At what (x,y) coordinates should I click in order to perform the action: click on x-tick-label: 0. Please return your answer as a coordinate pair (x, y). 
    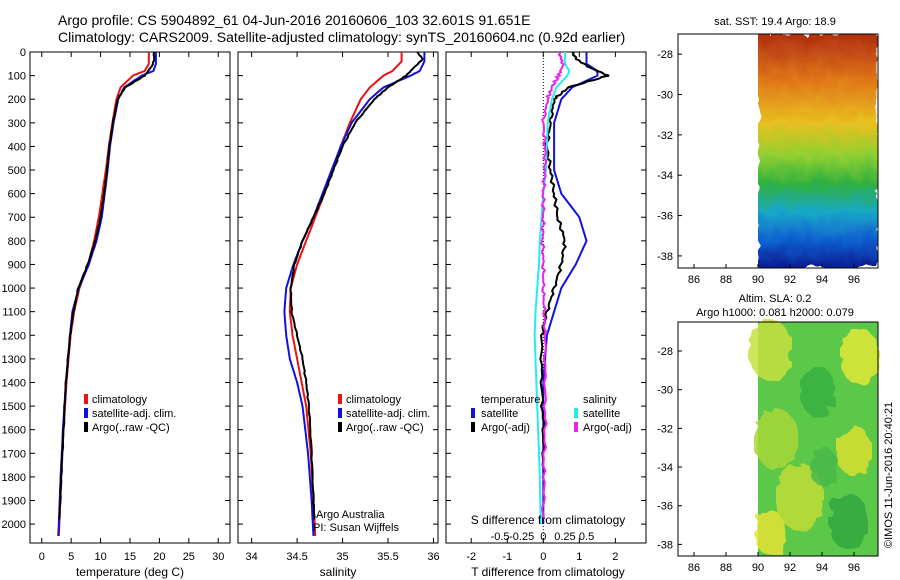
    Looking at the image, I should click on (42, 557).